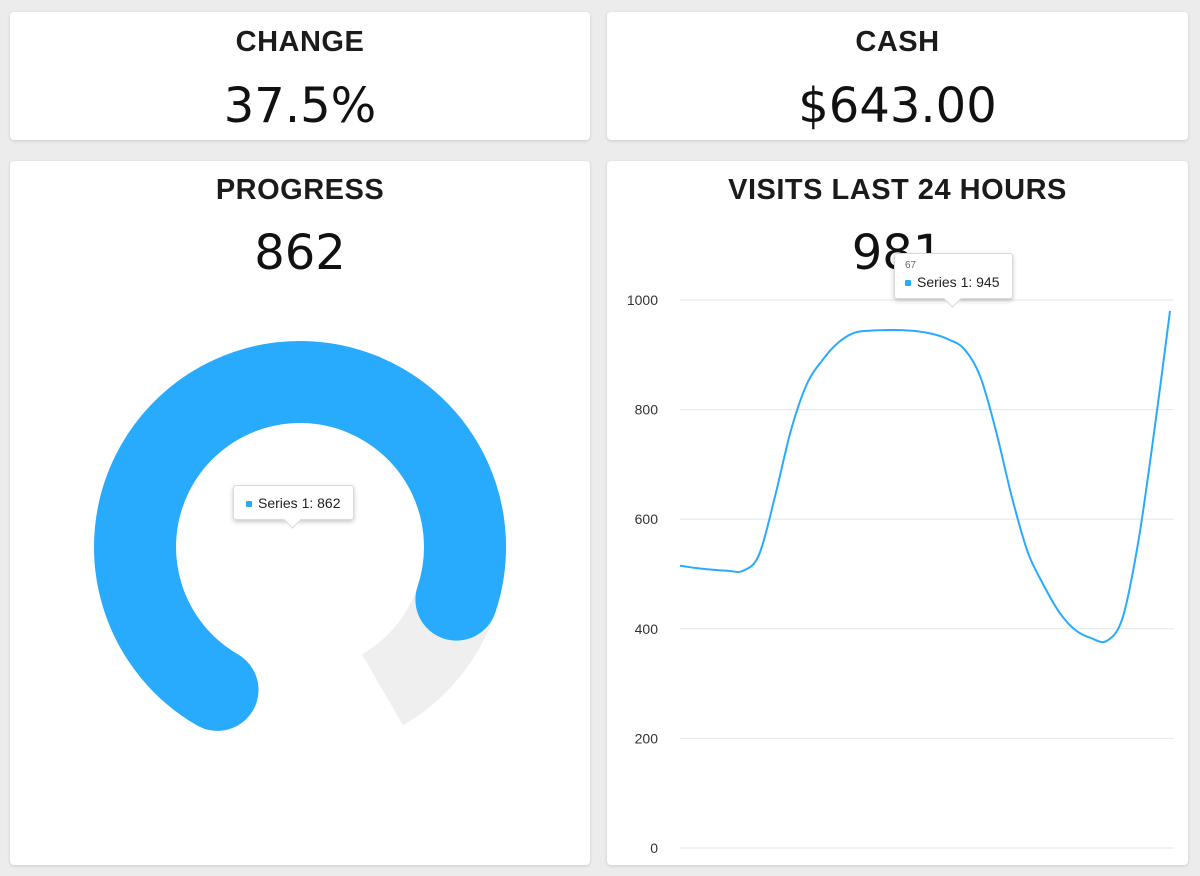 Image resolution: width=1200 pixels, height=876 pixels. I want to click on y-tick-label: 0, so click(654, 848).